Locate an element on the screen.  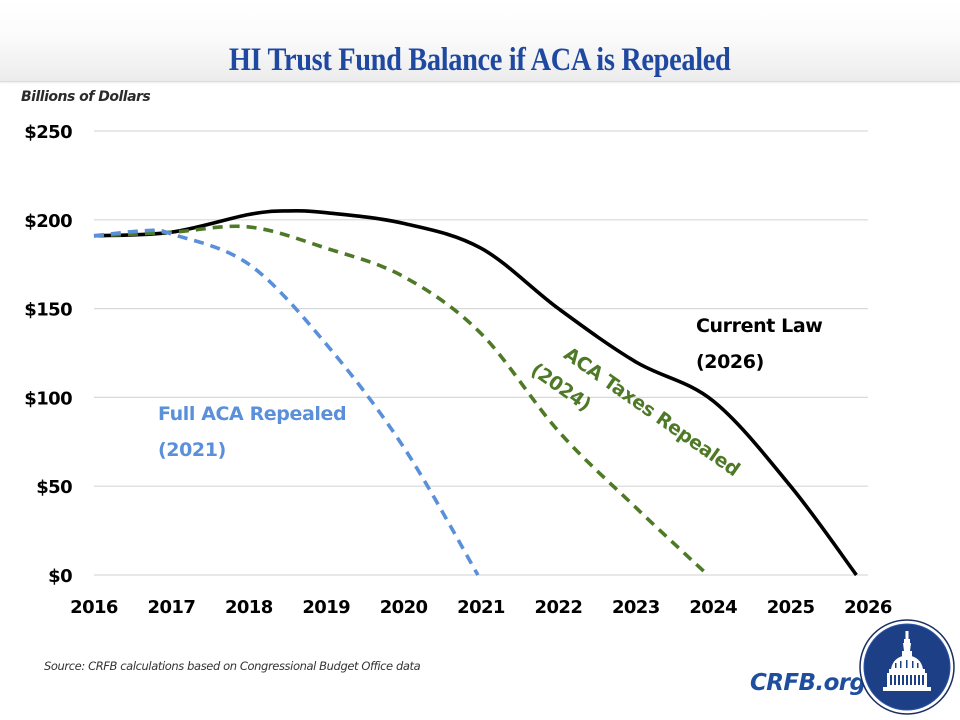
y-axis-title: Billions of Dollars is located at coordinates (86, 97).